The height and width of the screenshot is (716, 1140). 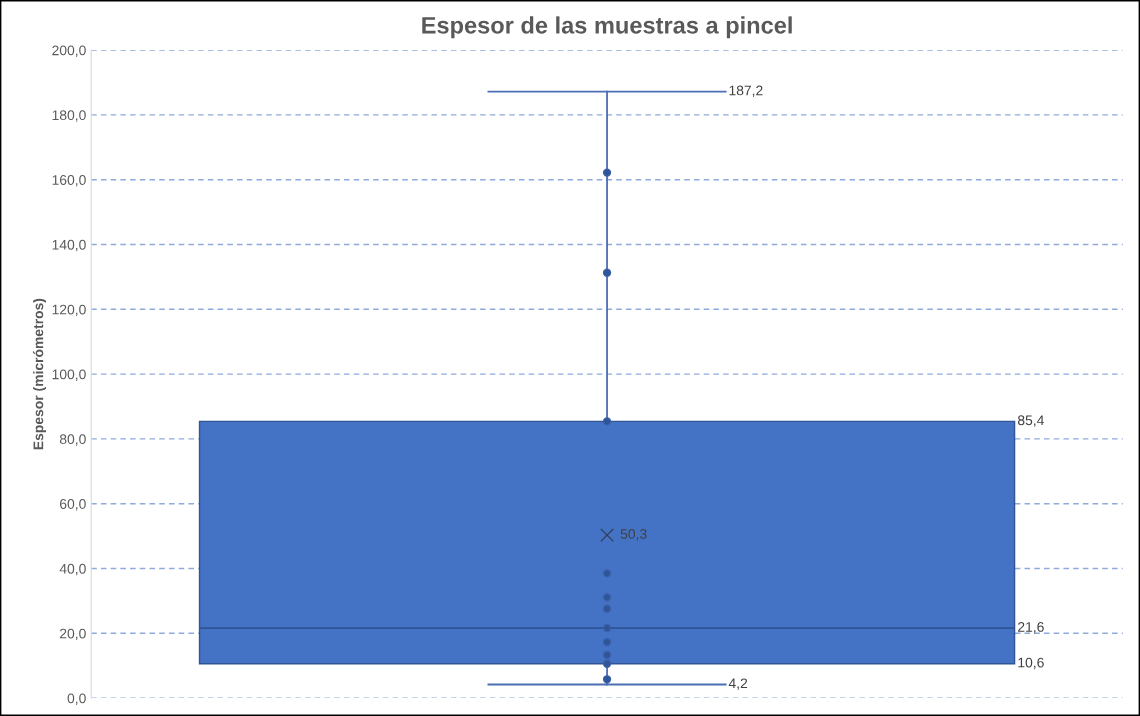 I want to click on y-tick-label: 80,0, so click(x=72, y=440).